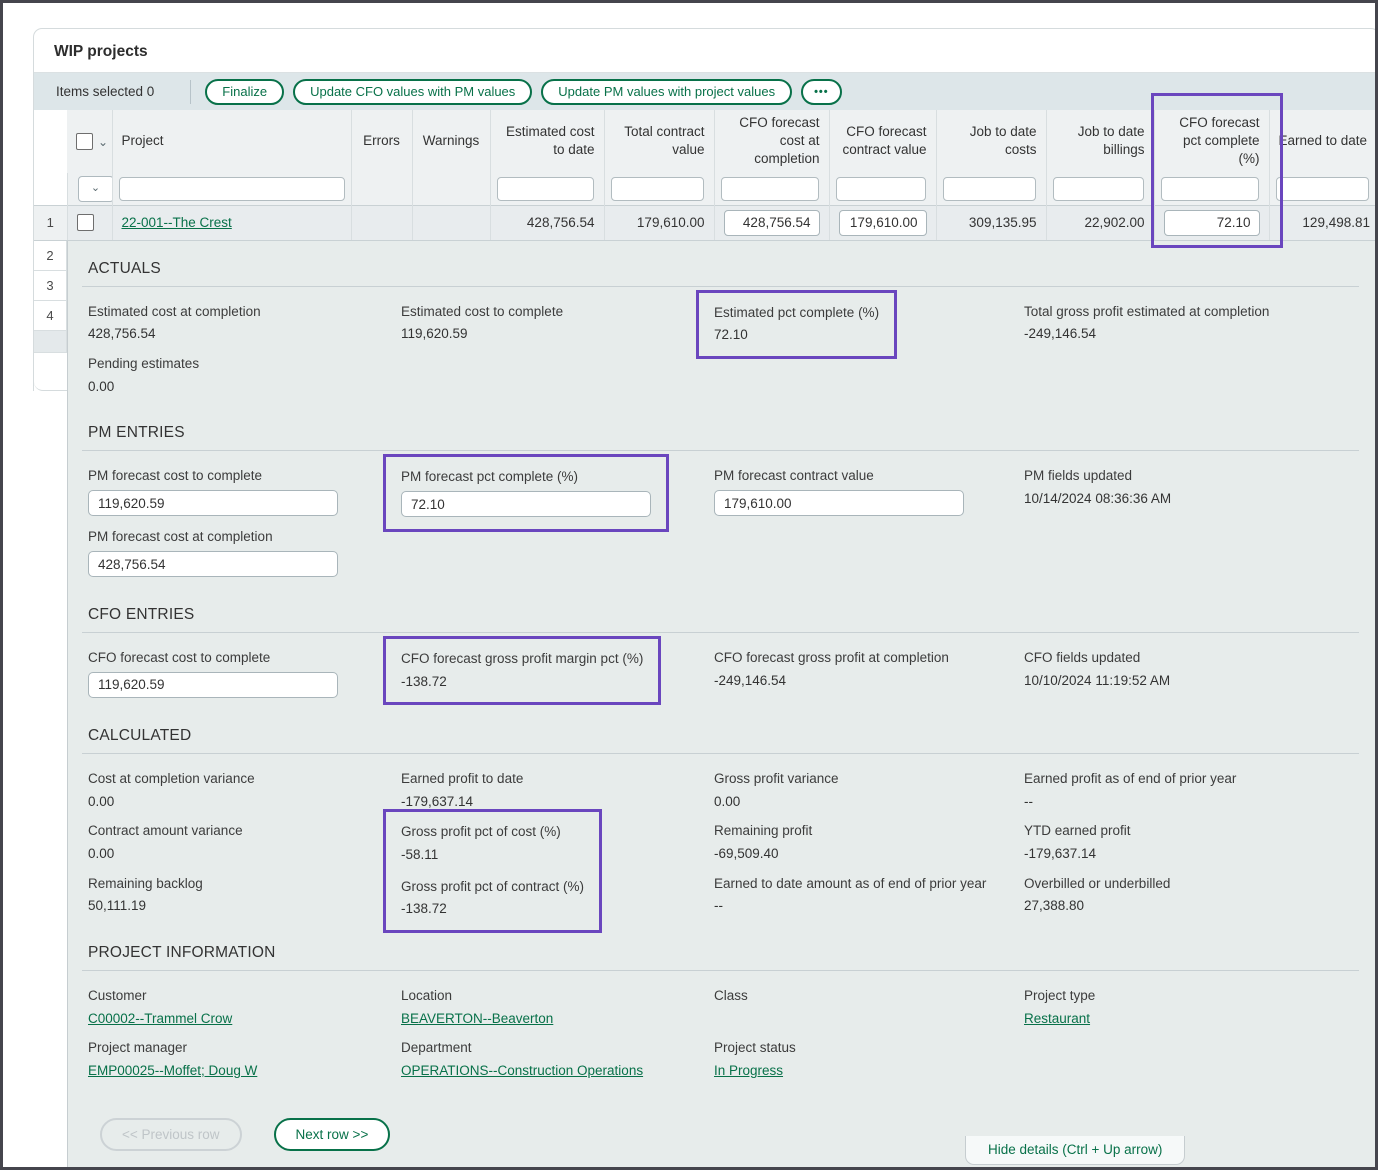 The width and height of the screenshot is (1378, 1170). I want to click on field-gross-profit-variance: Gross profit variance 0.00, so click(869, 790).